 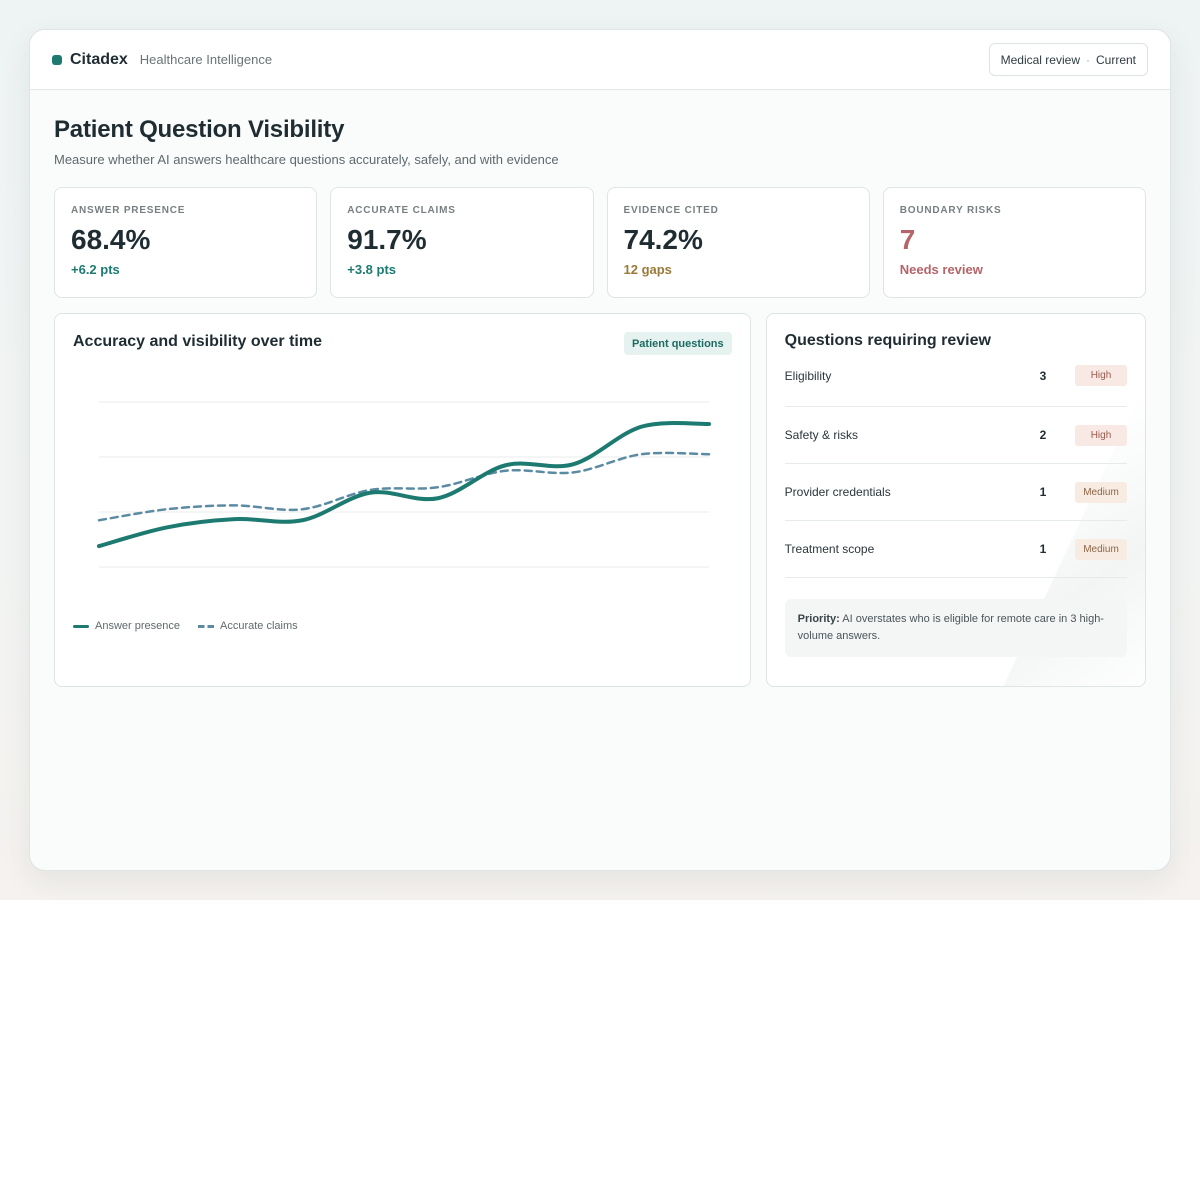 I want to click on legend-swatch-dashed, so click(x=206, y=626).